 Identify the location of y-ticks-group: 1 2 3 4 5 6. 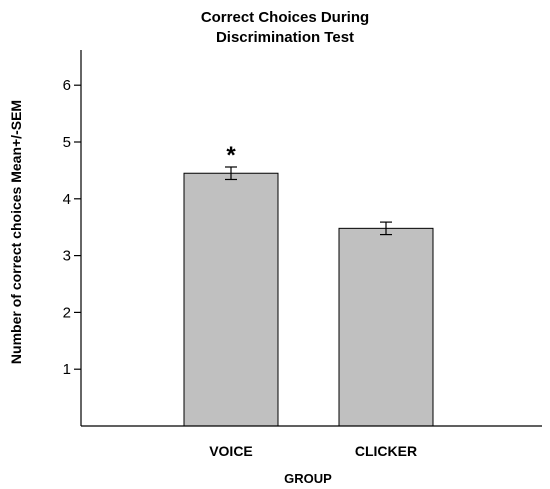
(72, 227).